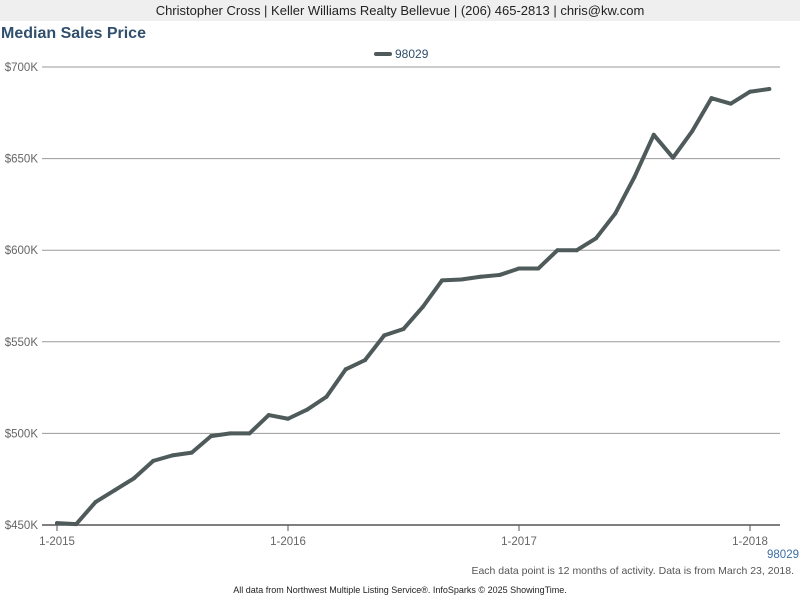 The image size is (800, 600). I want to click on y-tick-label: $450K, so click(22, 526).